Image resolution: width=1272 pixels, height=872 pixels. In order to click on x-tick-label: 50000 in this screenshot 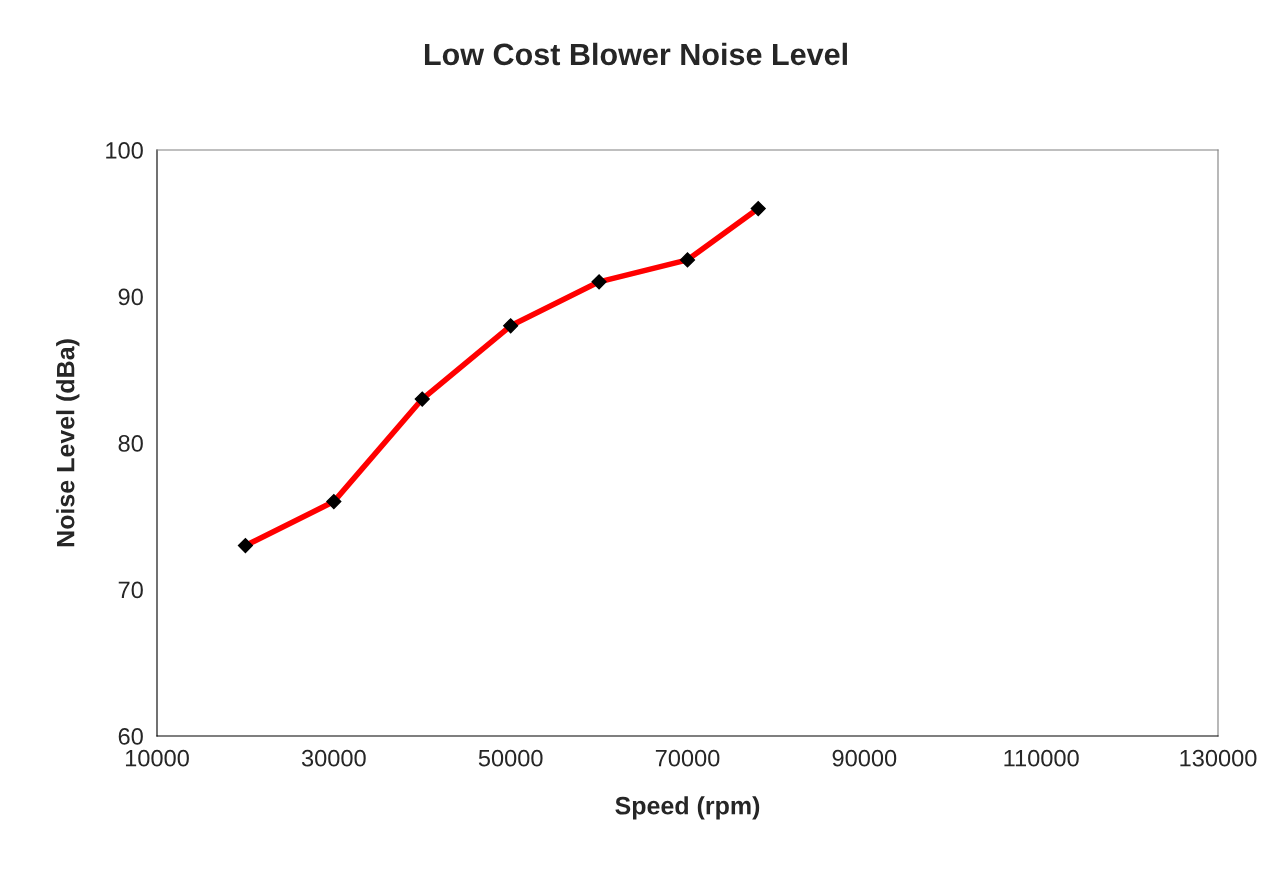, I will do `click(510, 758)`.